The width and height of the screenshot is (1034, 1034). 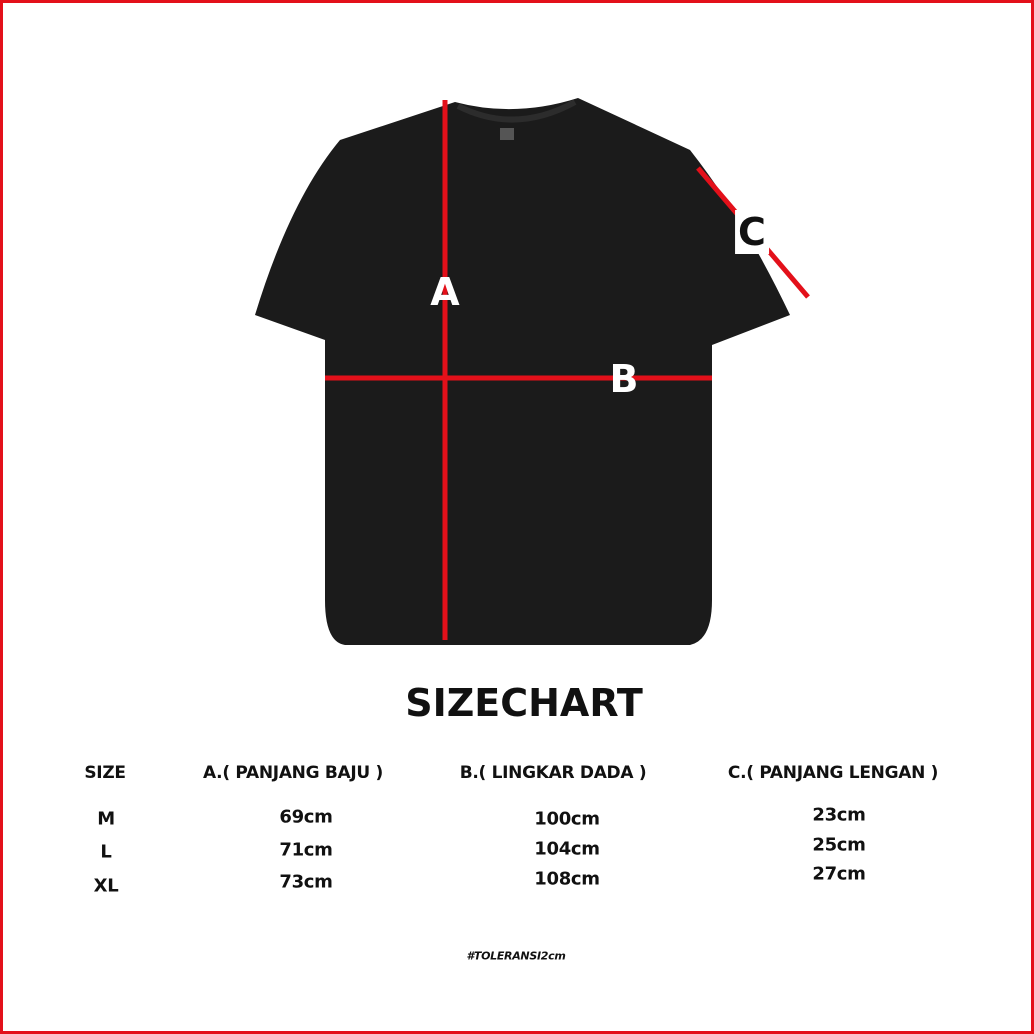 I want to click on tolerance-note: #TOLERANSI2cm, so click(x=516, y=956).